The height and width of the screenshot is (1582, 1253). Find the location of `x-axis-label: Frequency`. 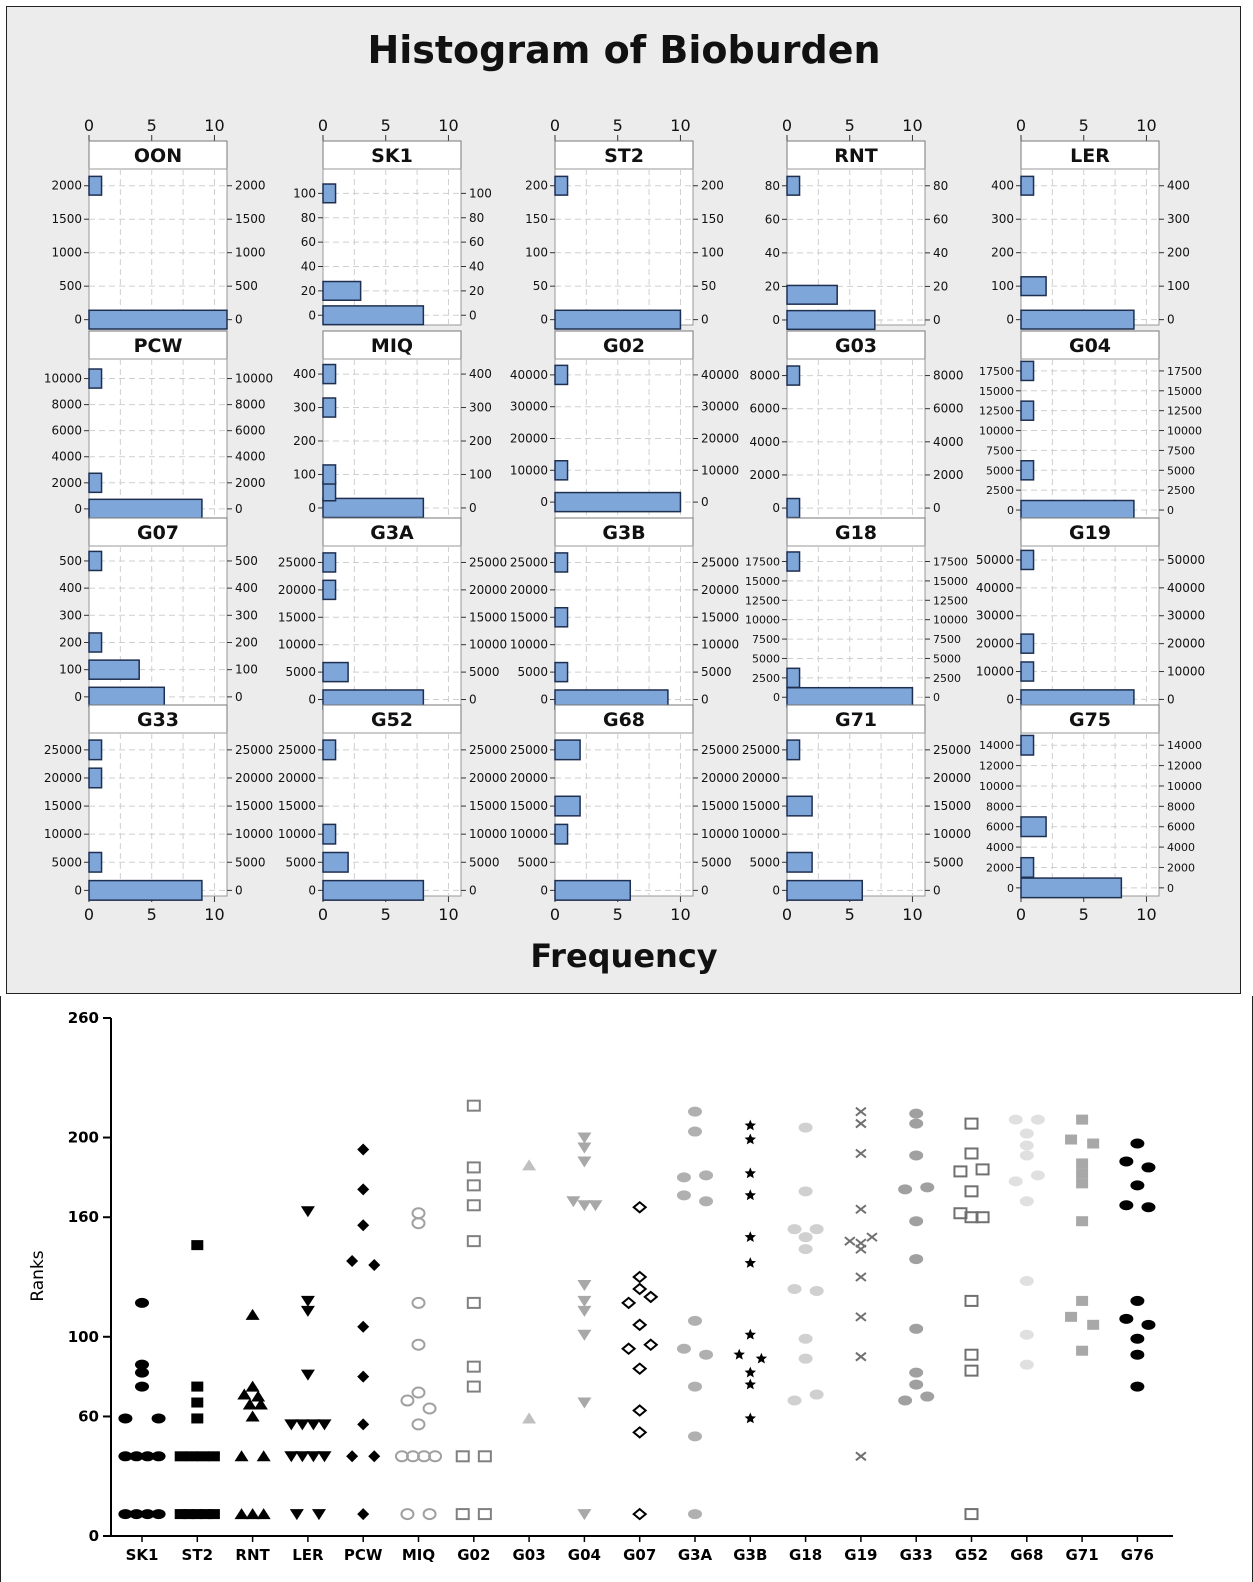

x-axis-label: Frequency is located at coordinates (623, 956).